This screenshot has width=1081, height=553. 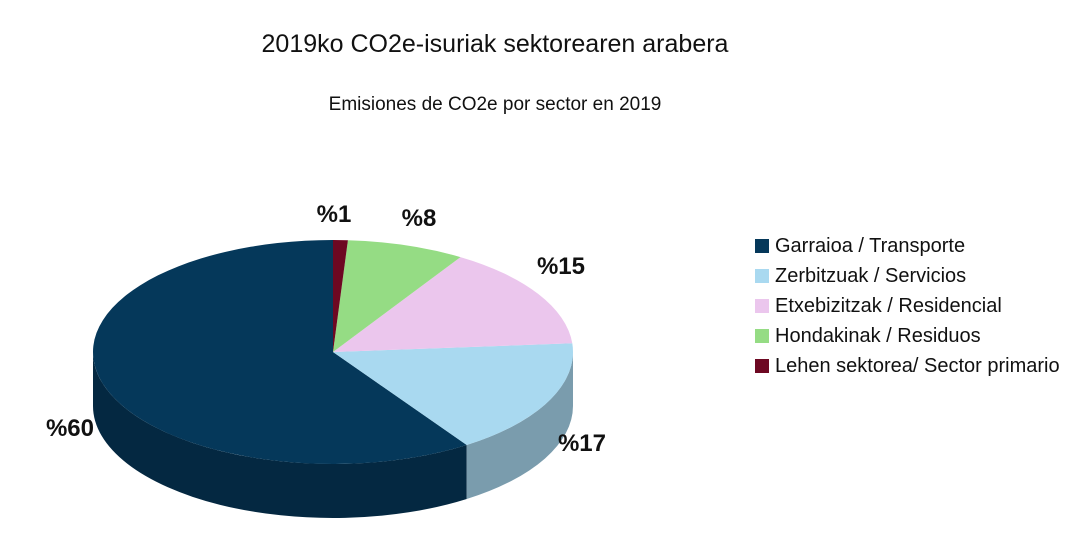 What do you see at coordinates (70, 428) in the screenshot?
I see `data-label-transport: %60` at bounding box center [70, 428].